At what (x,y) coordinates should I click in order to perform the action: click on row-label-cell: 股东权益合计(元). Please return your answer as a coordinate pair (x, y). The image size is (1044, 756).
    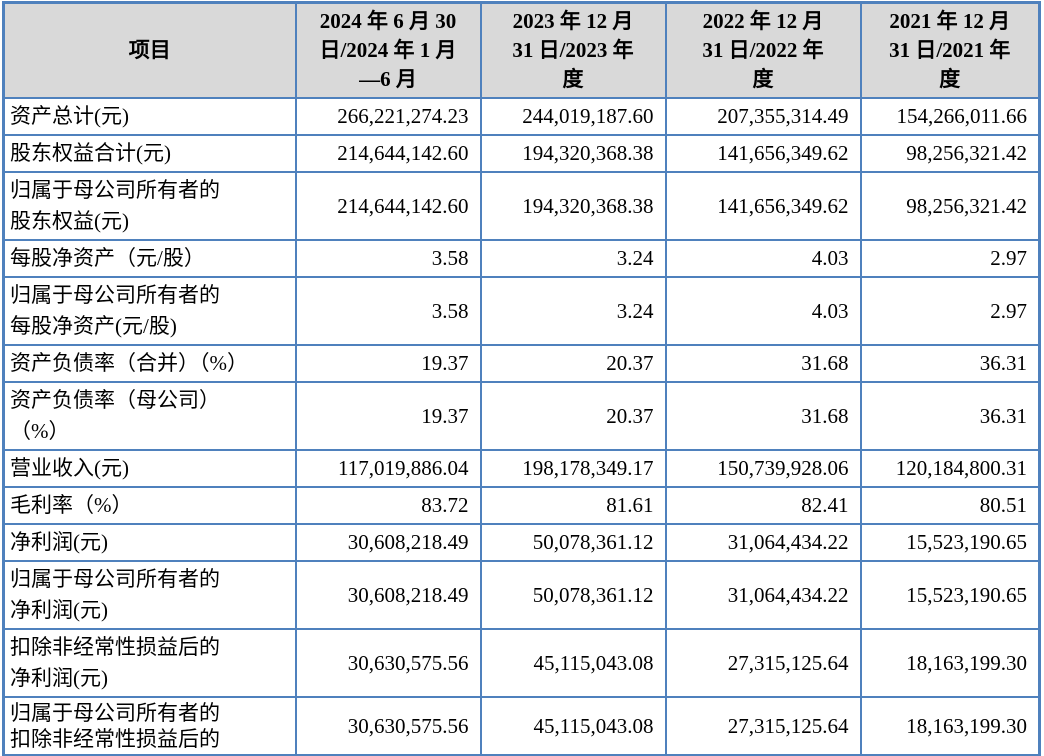
    Looking at the image, I should click on (149, 153).